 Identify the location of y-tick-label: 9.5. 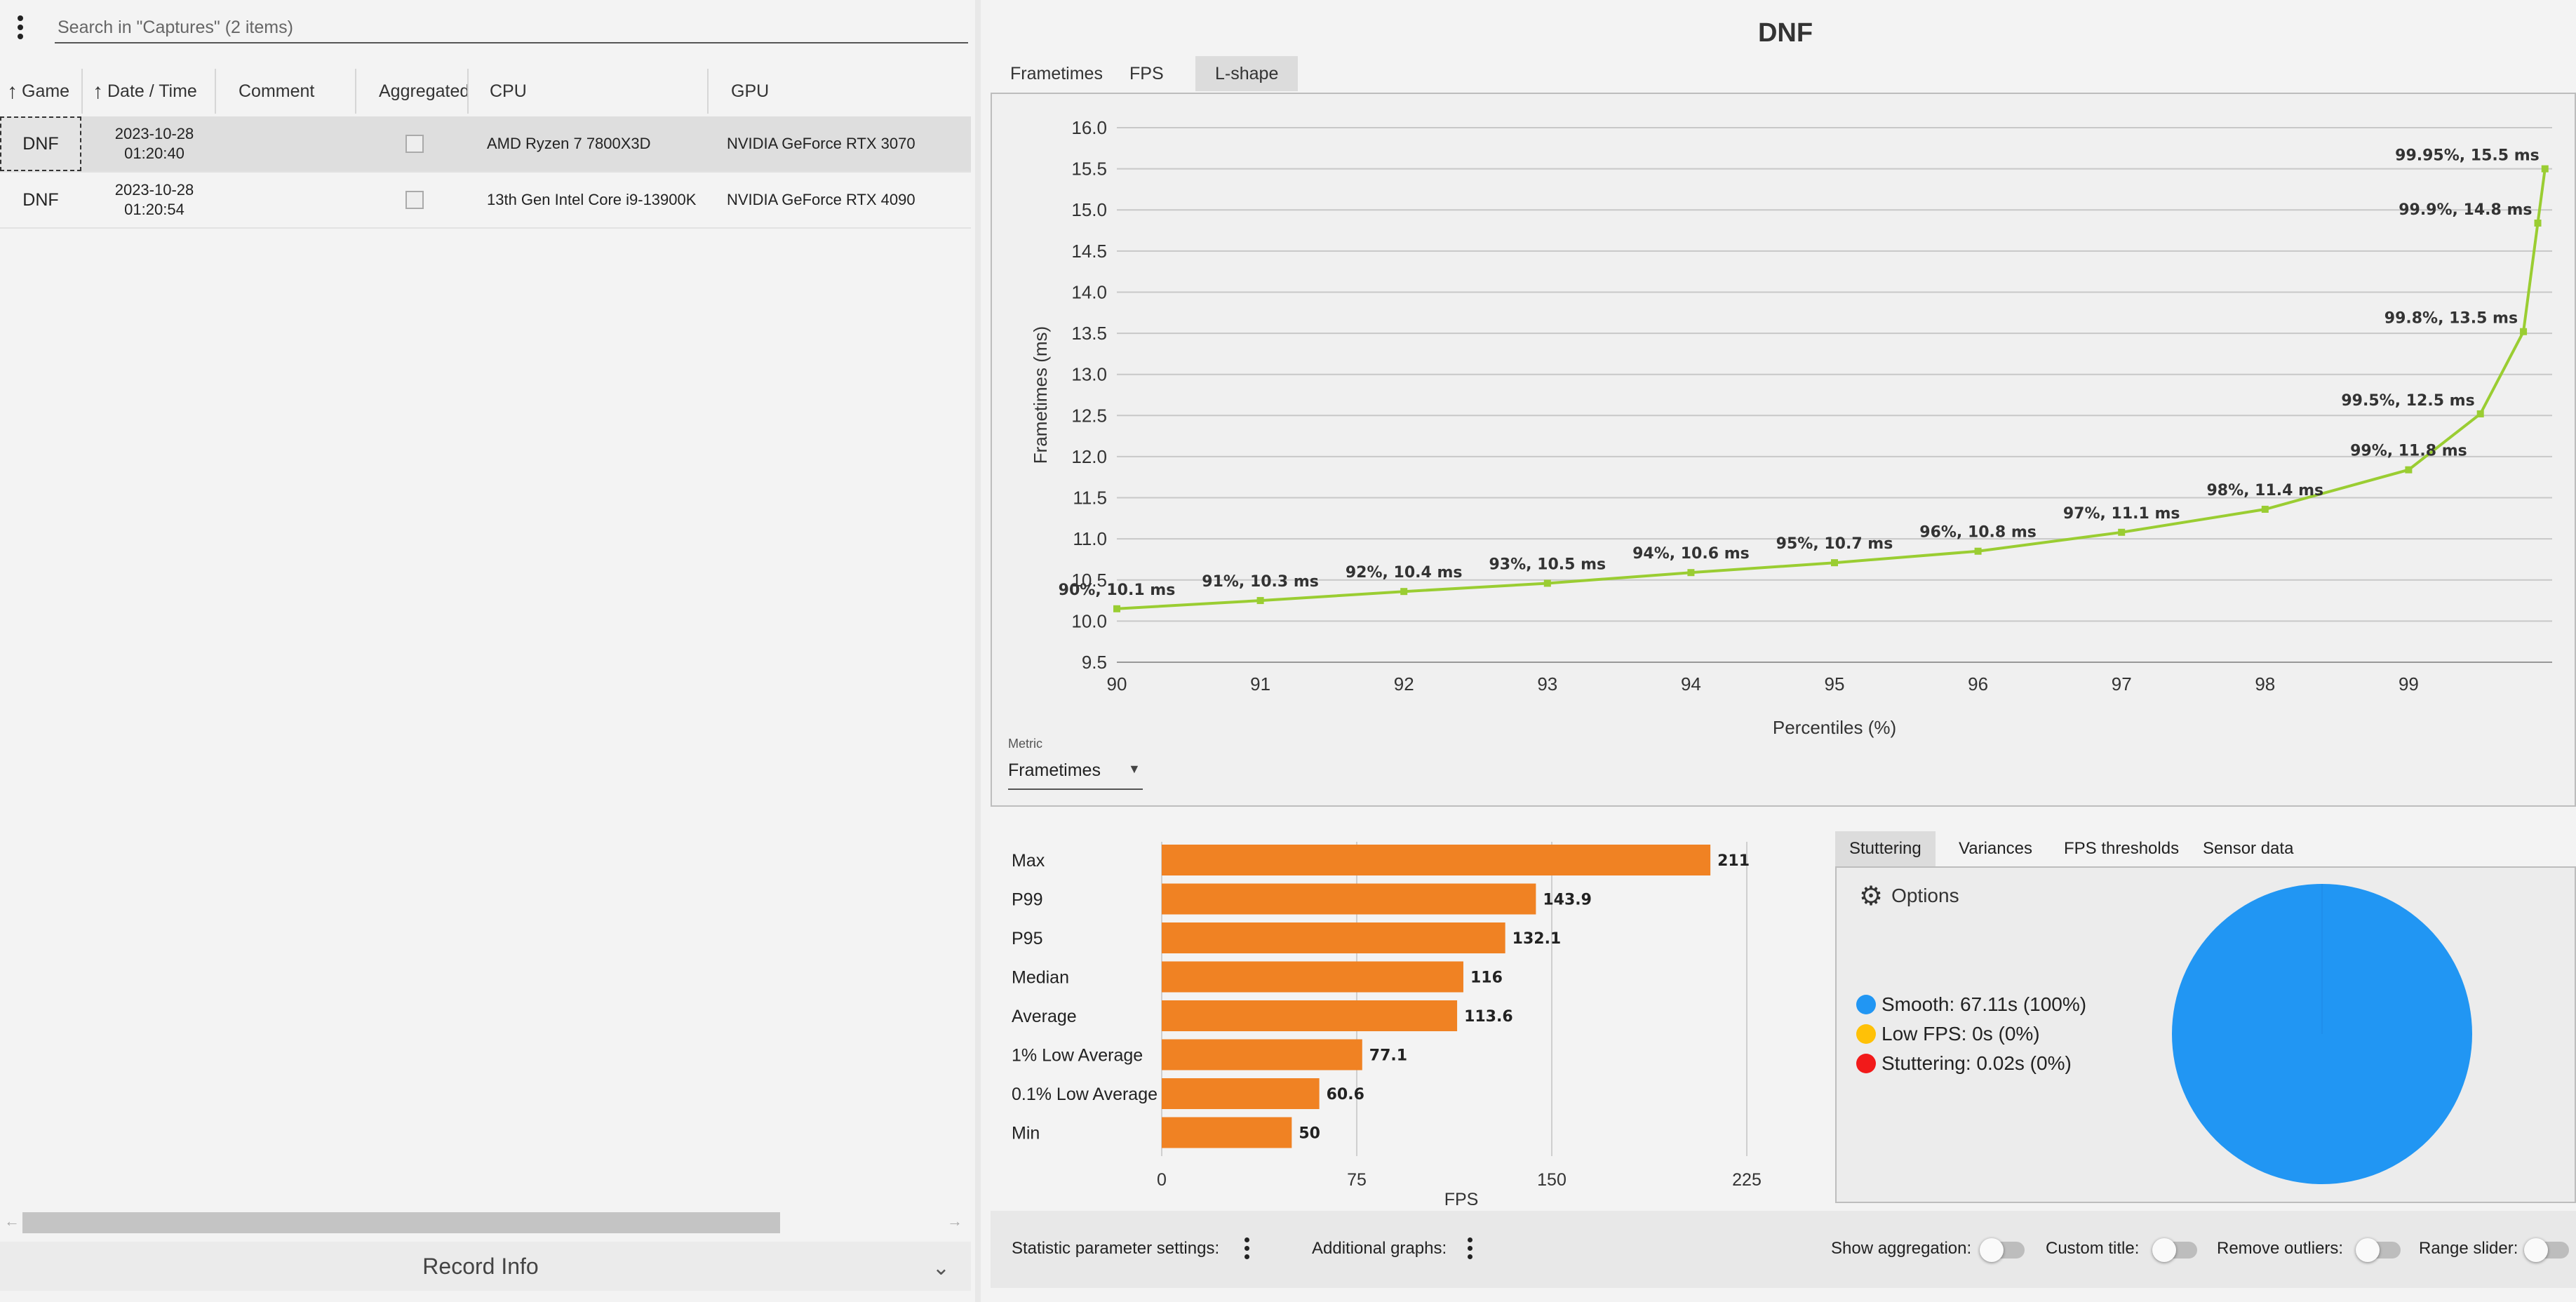
(1094, 662).